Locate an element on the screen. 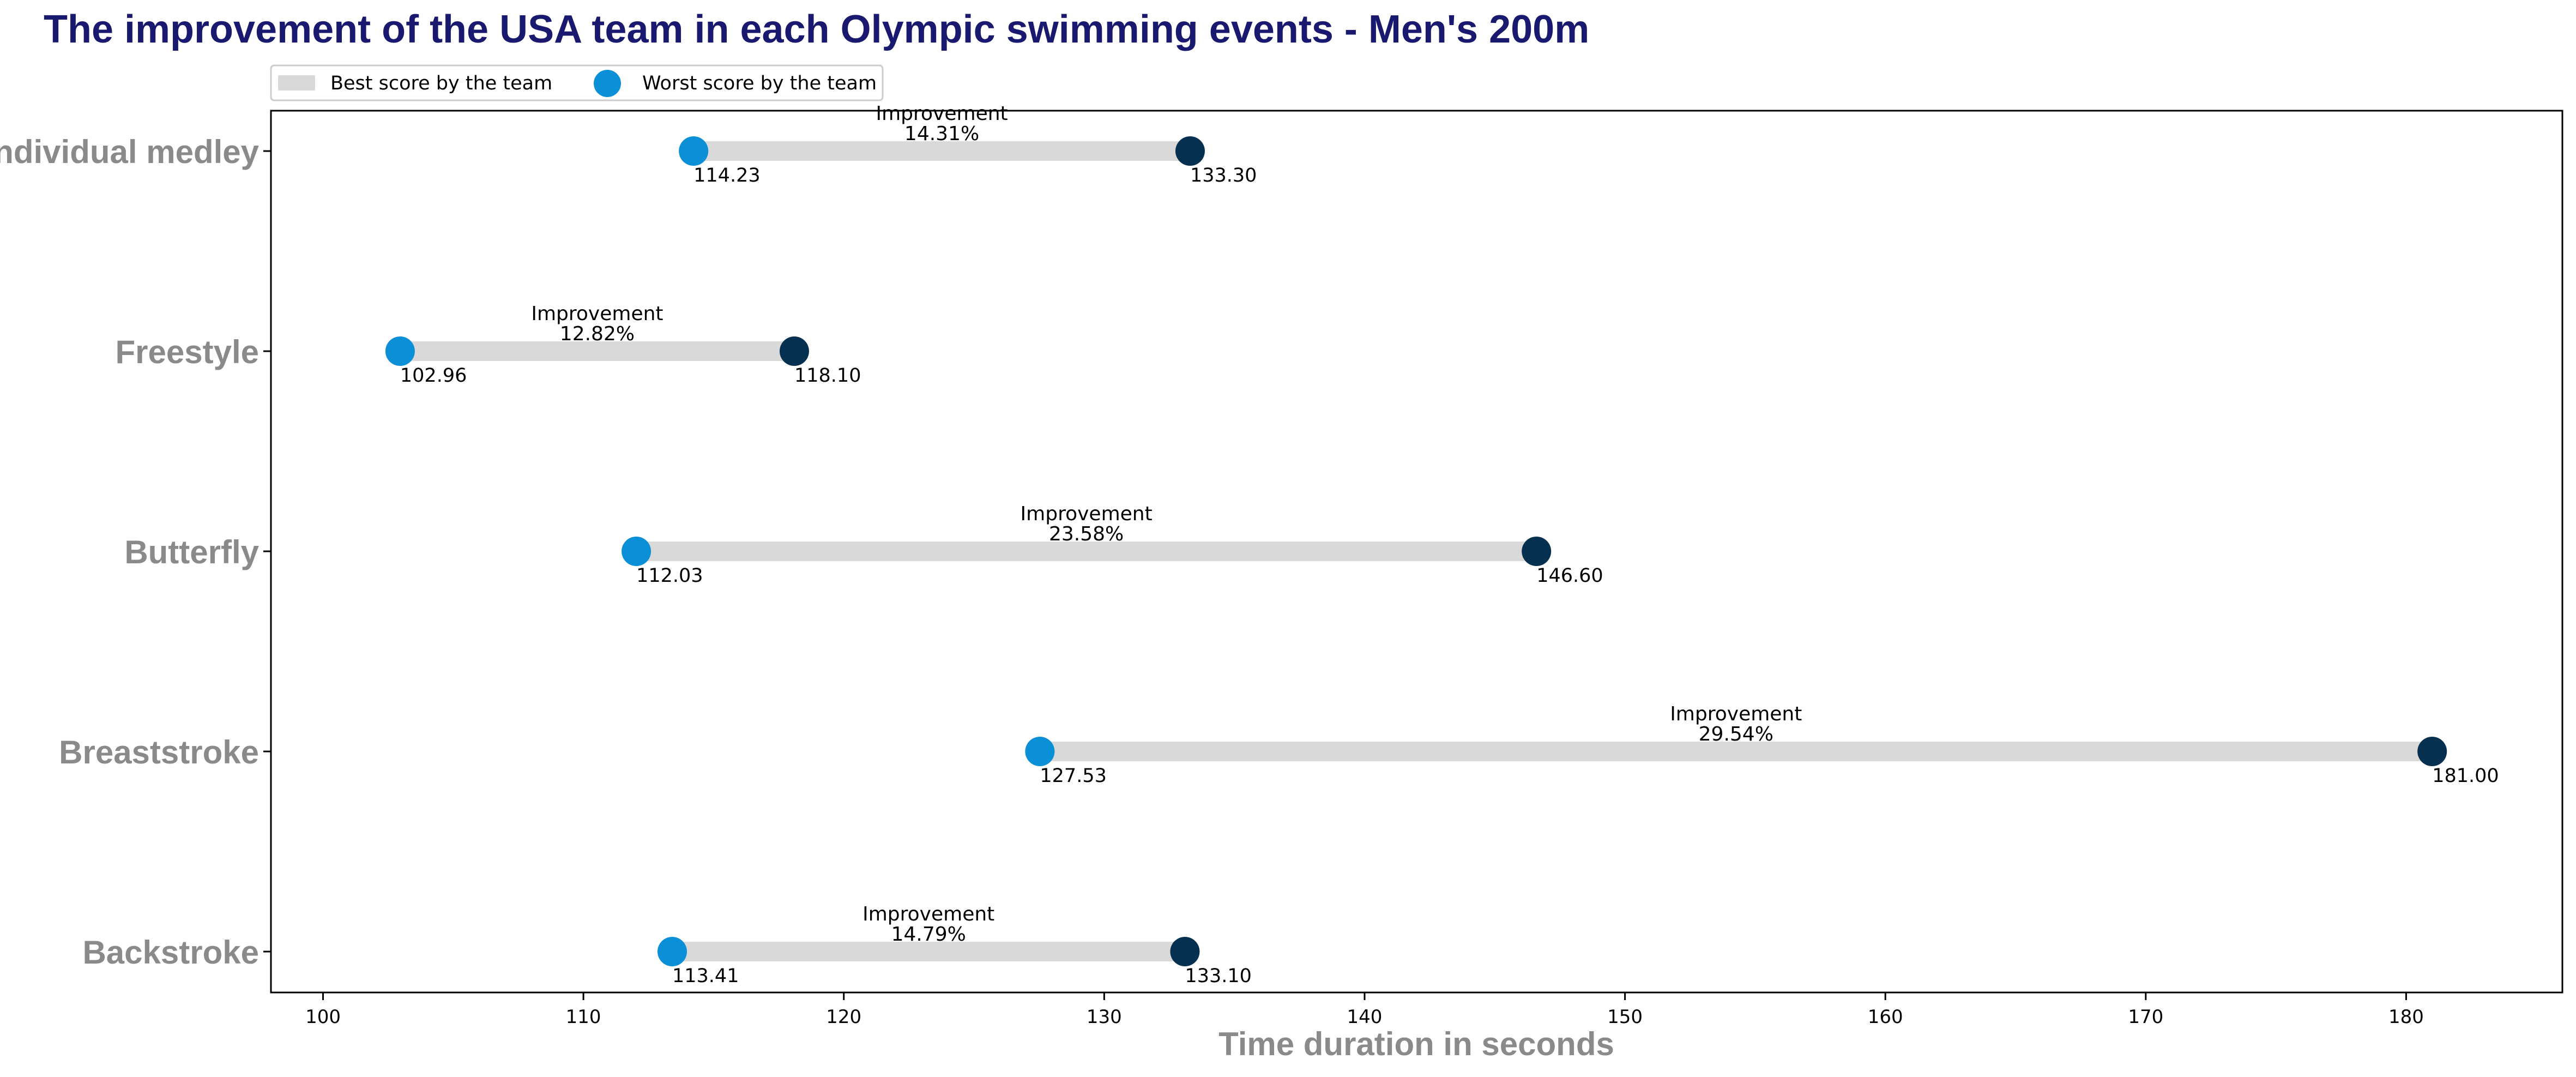 This screenshot has height=1077, width=2576. x-tick-label: 100 is located at coordinates (323, 1017).